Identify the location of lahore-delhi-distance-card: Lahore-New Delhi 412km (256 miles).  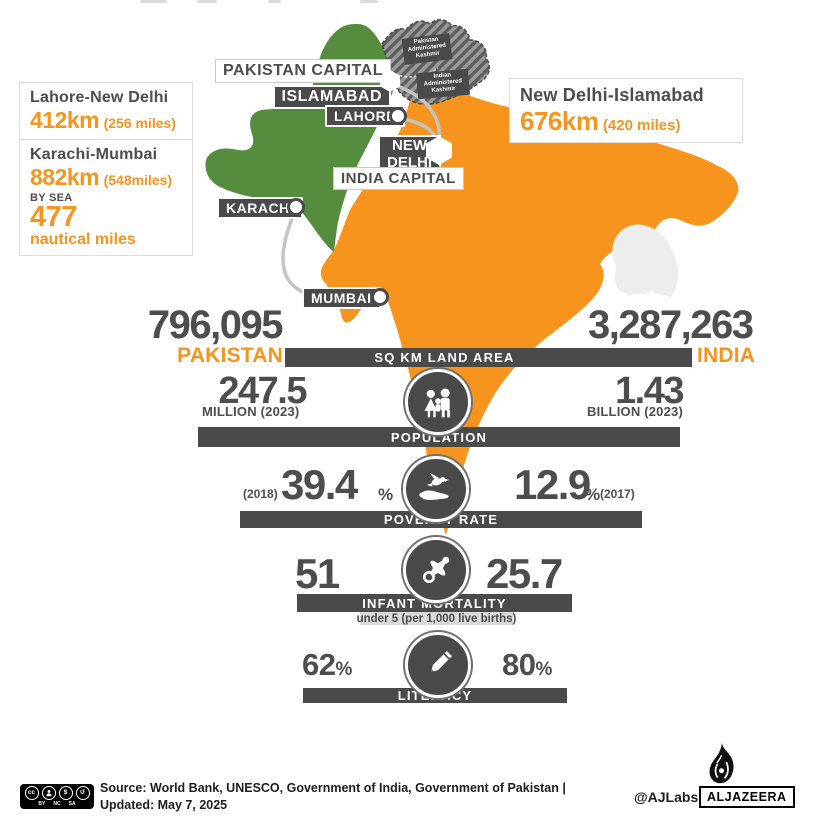
(106, 112).